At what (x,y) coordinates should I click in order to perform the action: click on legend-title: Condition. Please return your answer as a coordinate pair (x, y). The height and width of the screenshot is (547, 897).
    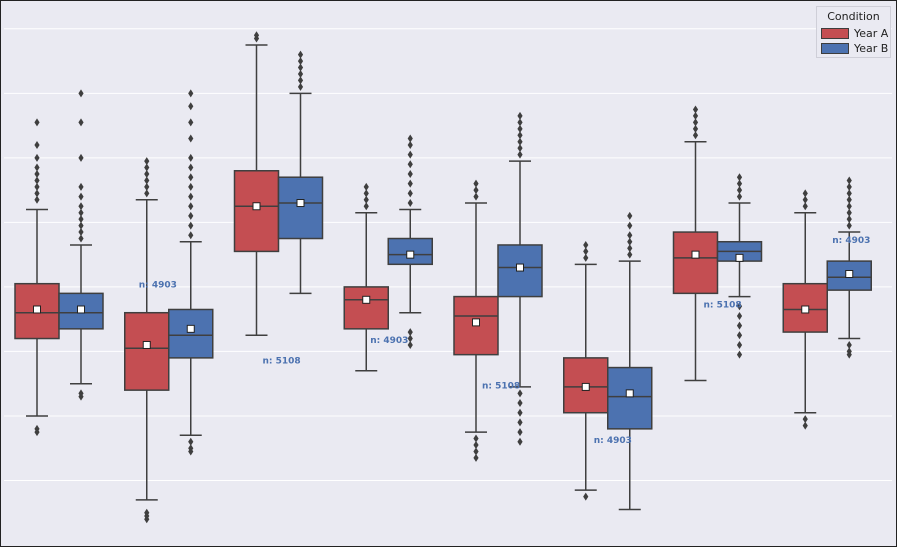
    Looking at the image, I should click on (853, 16).